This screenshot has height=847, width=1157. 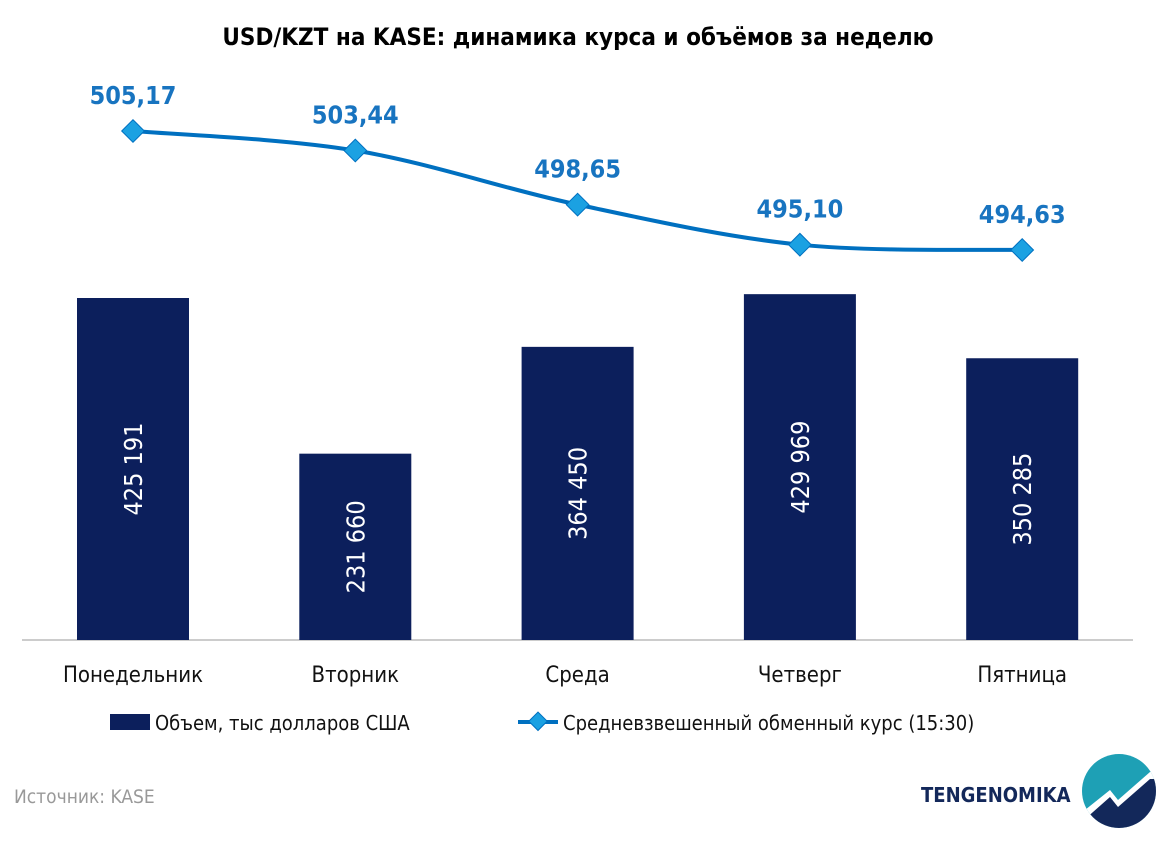 What do you see at coordinates (355, 115) in the screenshot?
I see `line-value-label: 503,44` at bounding box center [355, 115].